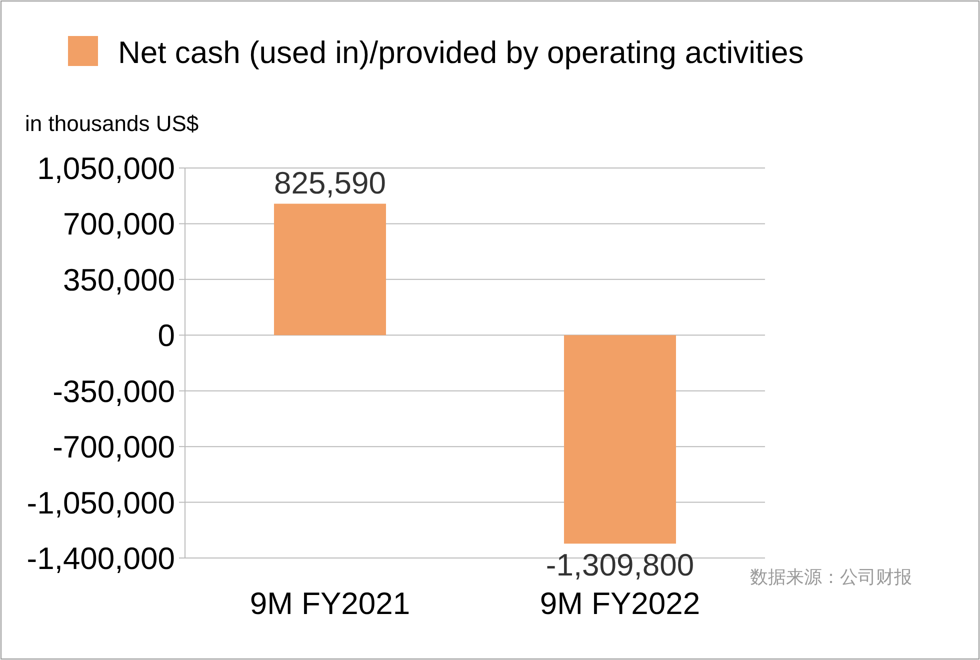  I want to click on ytick: 1,050,000, so click(106, 168).